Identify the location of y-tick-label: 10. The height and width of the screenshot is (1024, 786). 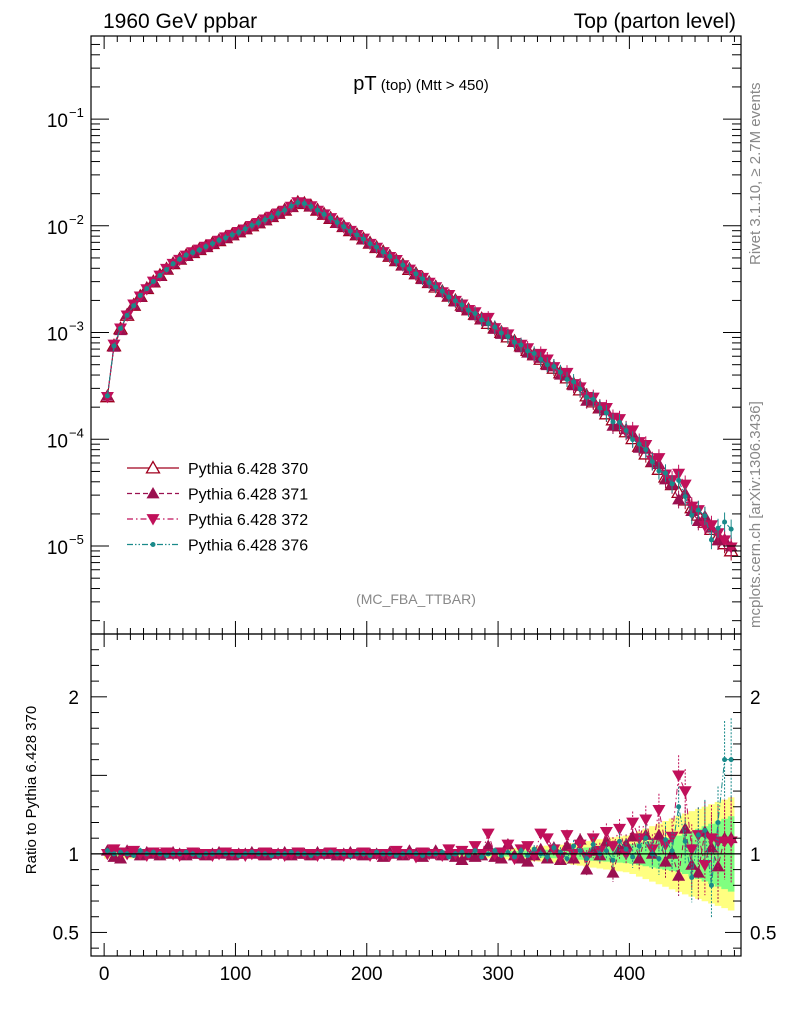
(57, 548).